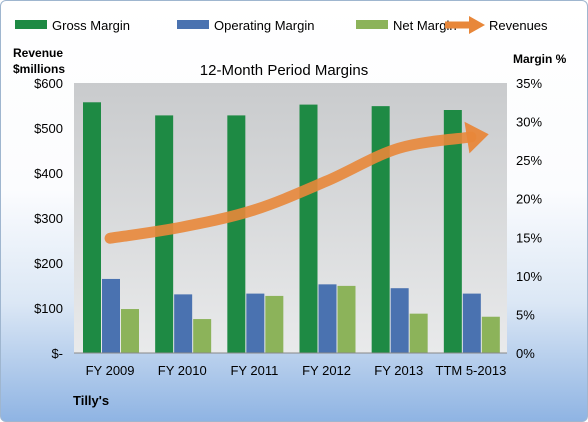  I want to click on x-tick-label: FY 2009, so click(110, 370).